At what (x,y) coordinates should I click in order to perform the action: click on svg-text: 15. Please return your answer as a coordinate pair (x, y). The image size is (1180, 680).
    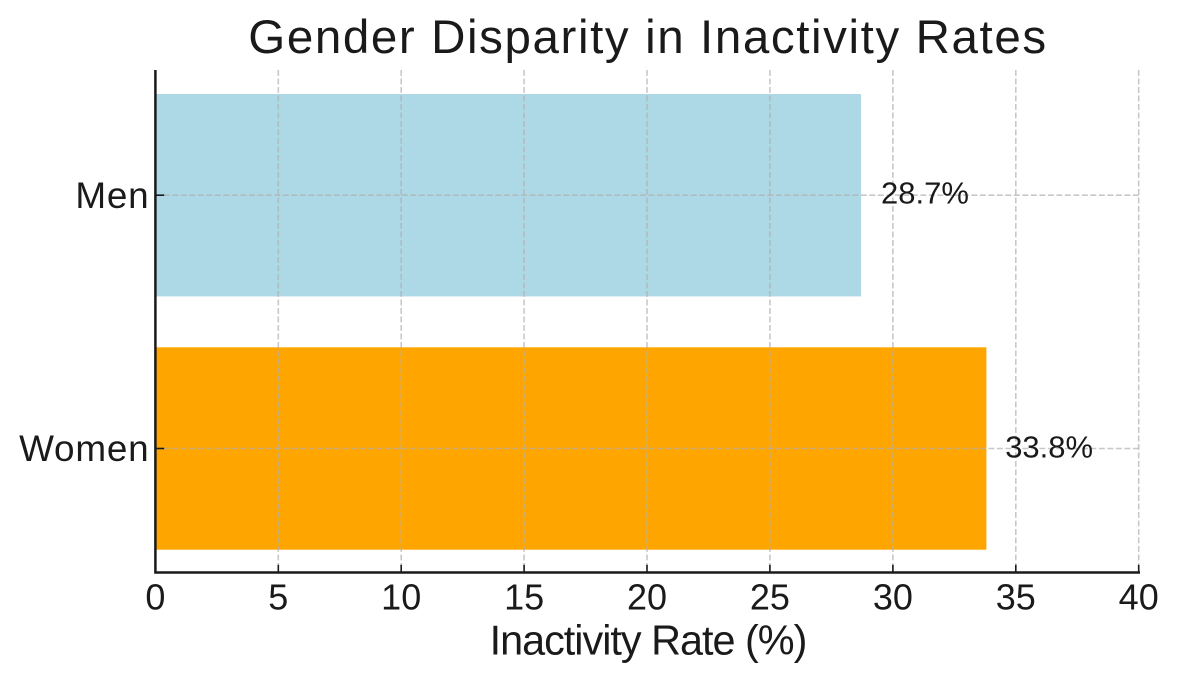
    Looking at the image, I should click on (524, 596).